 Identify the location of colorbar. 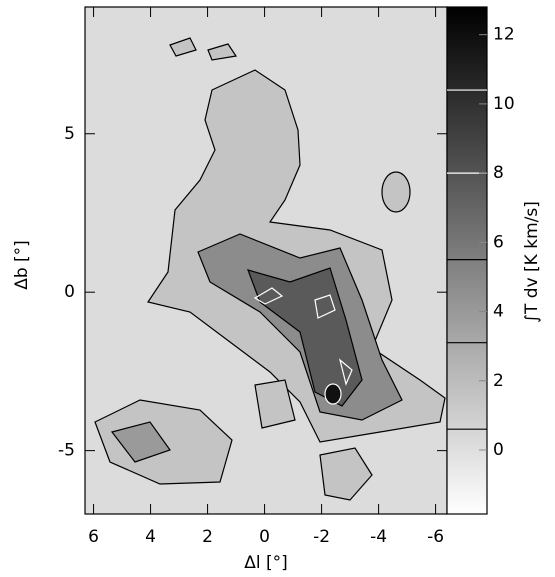
(467, 260).